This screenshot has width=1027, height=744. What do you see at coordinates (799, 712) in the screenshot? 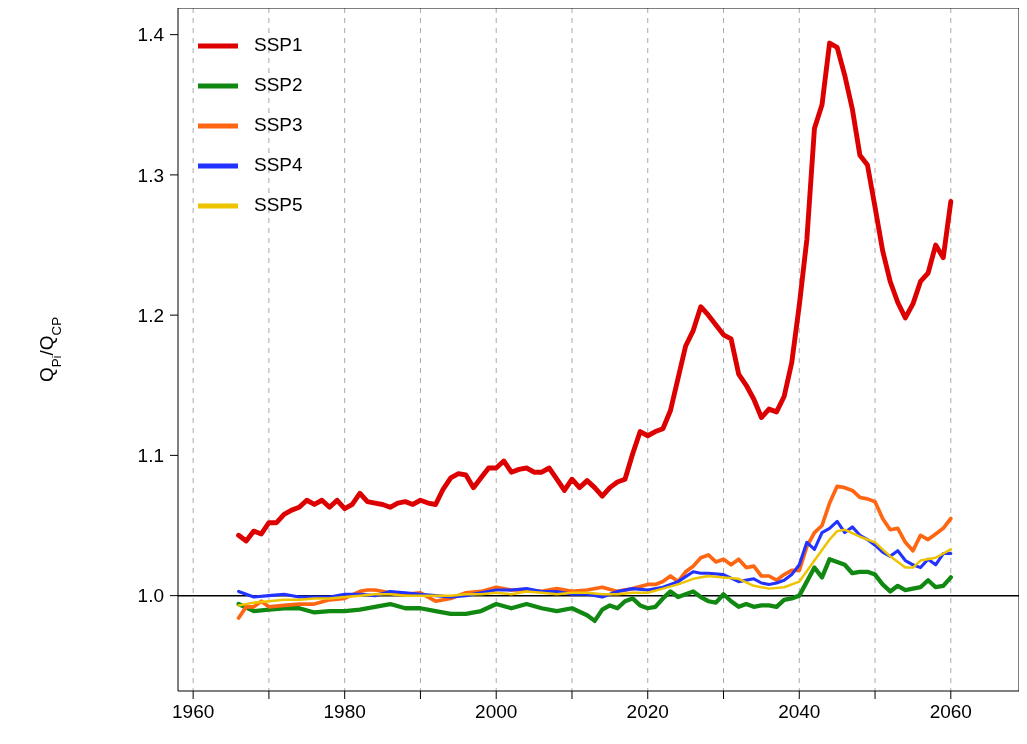
I see `x-tick-label: 2040` at bounding box center [799, 712].